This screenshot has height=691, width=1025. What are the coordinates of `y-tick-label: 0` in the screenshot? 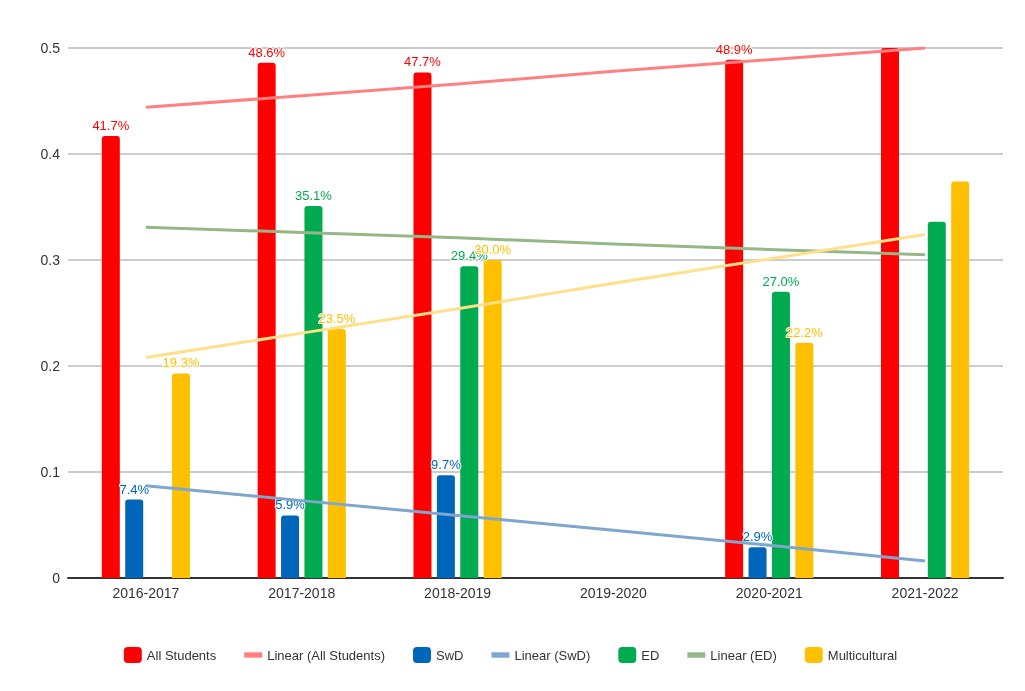 It's located at (56, 578).